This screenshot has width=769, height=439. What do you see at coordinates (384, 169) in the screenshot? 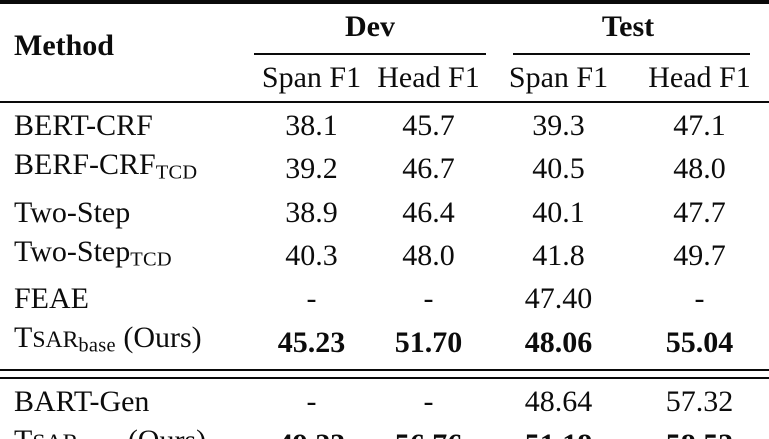
I see `table-row: BERF-CRFTCD 39.2 46.7 40.5 48.0` at bounding box center [384, 169].